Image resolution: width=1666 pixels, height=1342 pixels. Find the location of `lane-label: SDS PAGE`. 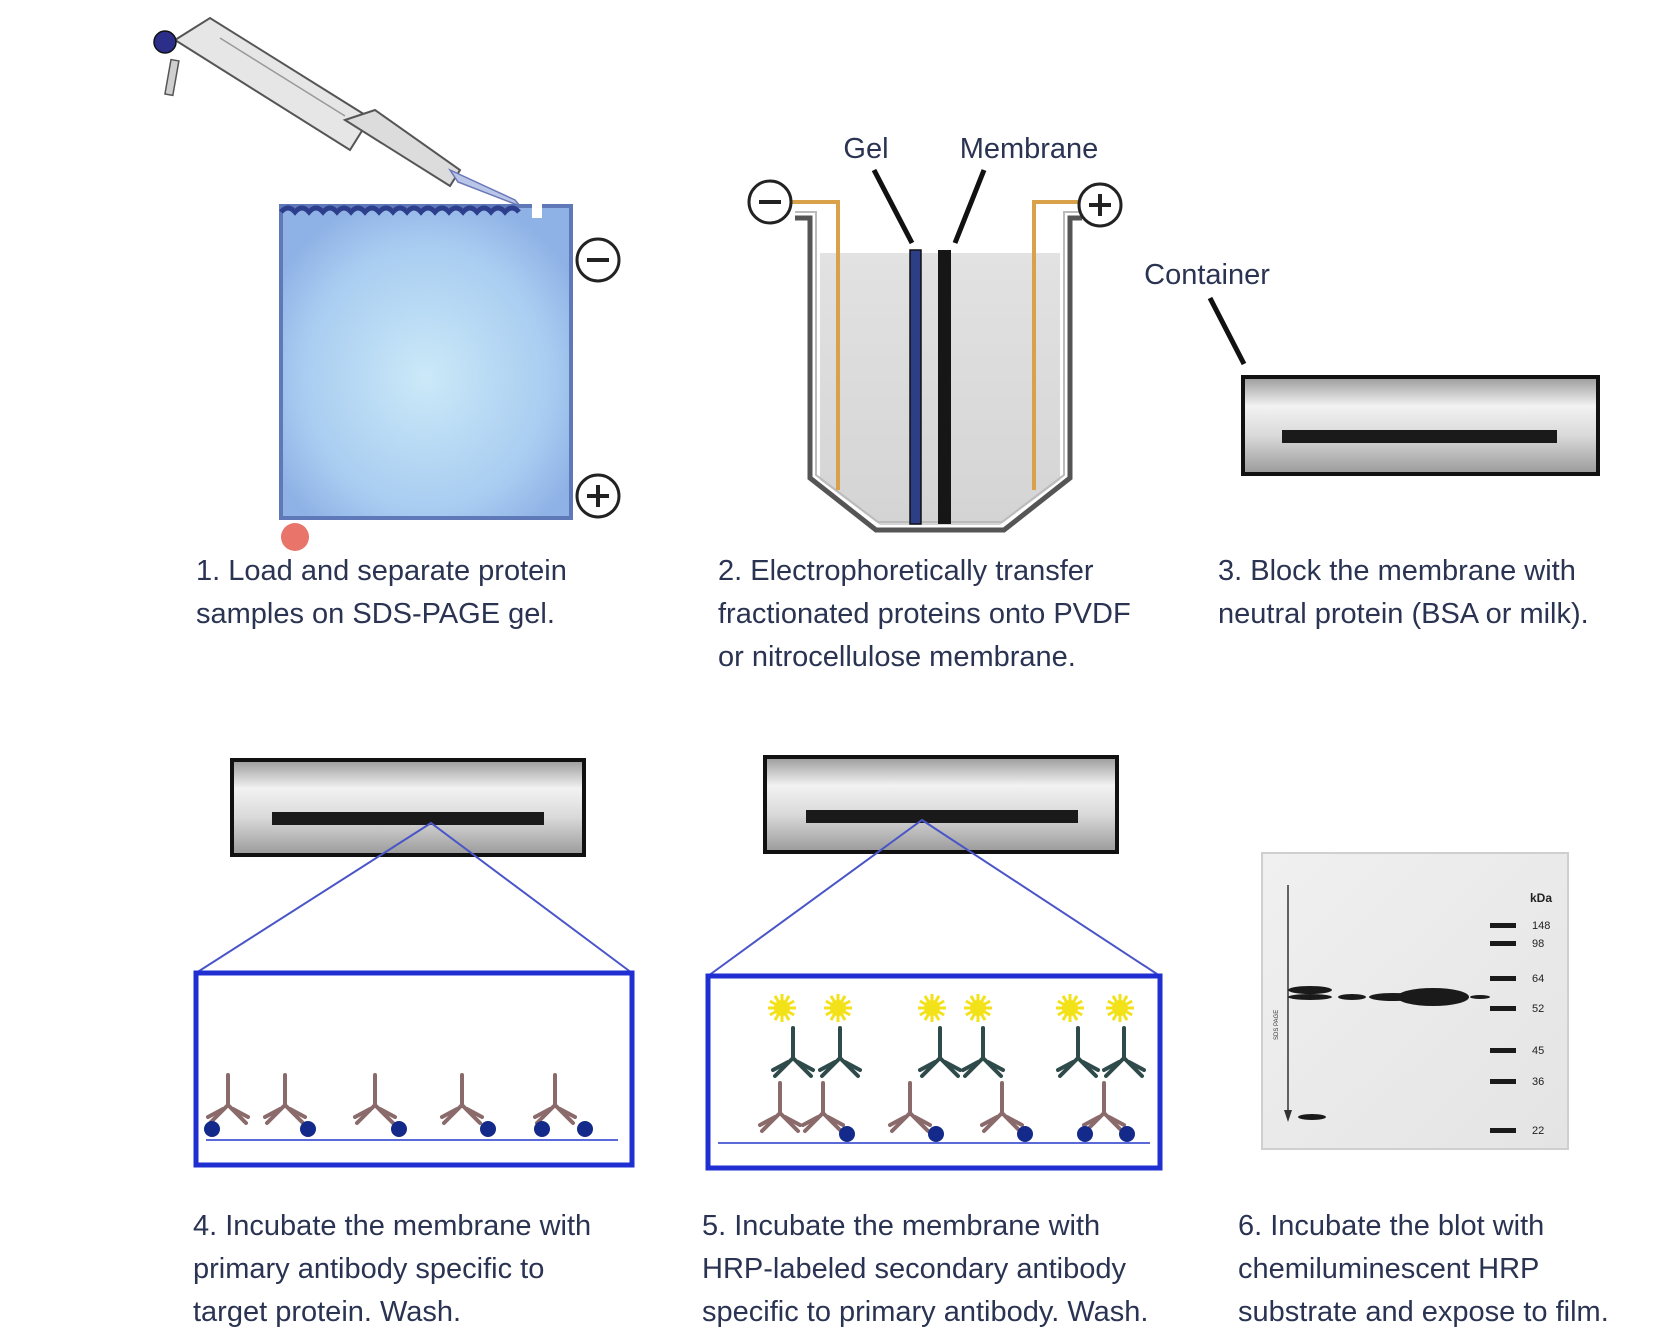

lane-label: SDS PAGE is located at coordinates (1277, 1025).